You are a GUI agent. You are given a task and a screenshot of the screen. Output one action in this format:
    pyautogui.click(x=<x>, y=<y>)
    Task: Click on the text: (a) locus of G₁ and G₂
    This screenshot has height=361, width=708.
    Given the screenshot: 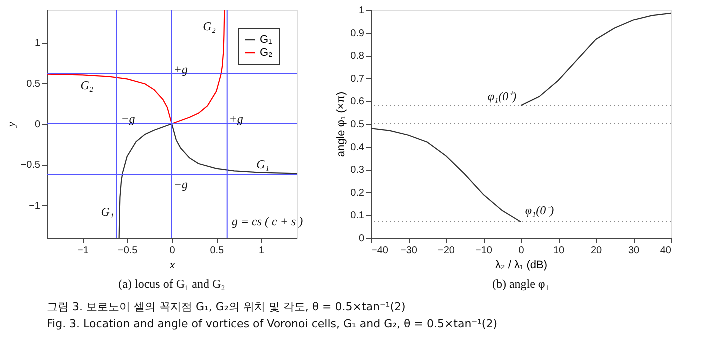 What is the action you would take?
    pyautogui.click(x=172, y=284)
    